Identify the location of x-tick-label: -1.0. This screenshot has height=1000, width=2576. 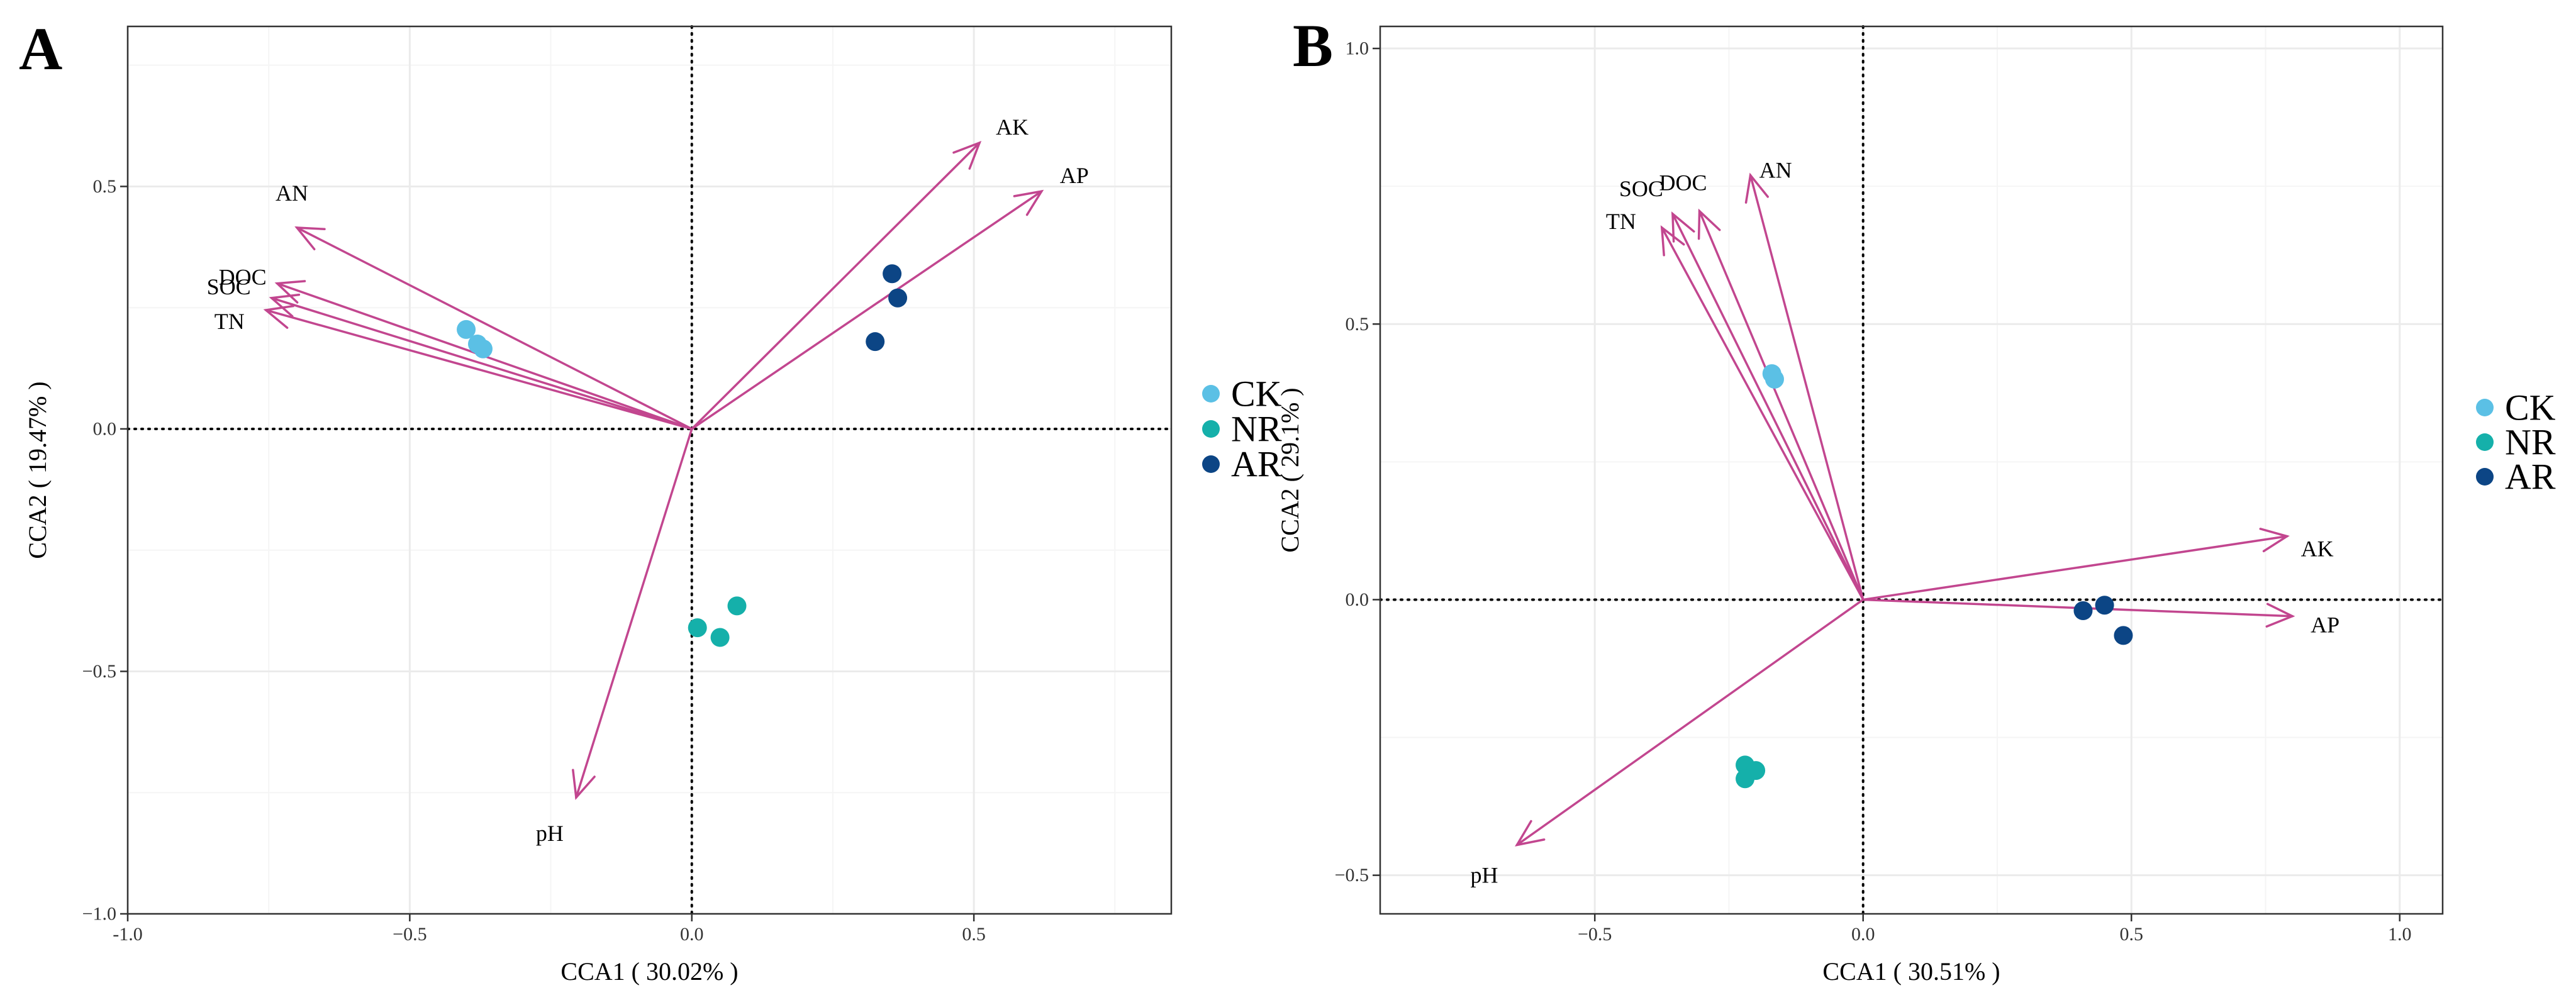
(128, 934).